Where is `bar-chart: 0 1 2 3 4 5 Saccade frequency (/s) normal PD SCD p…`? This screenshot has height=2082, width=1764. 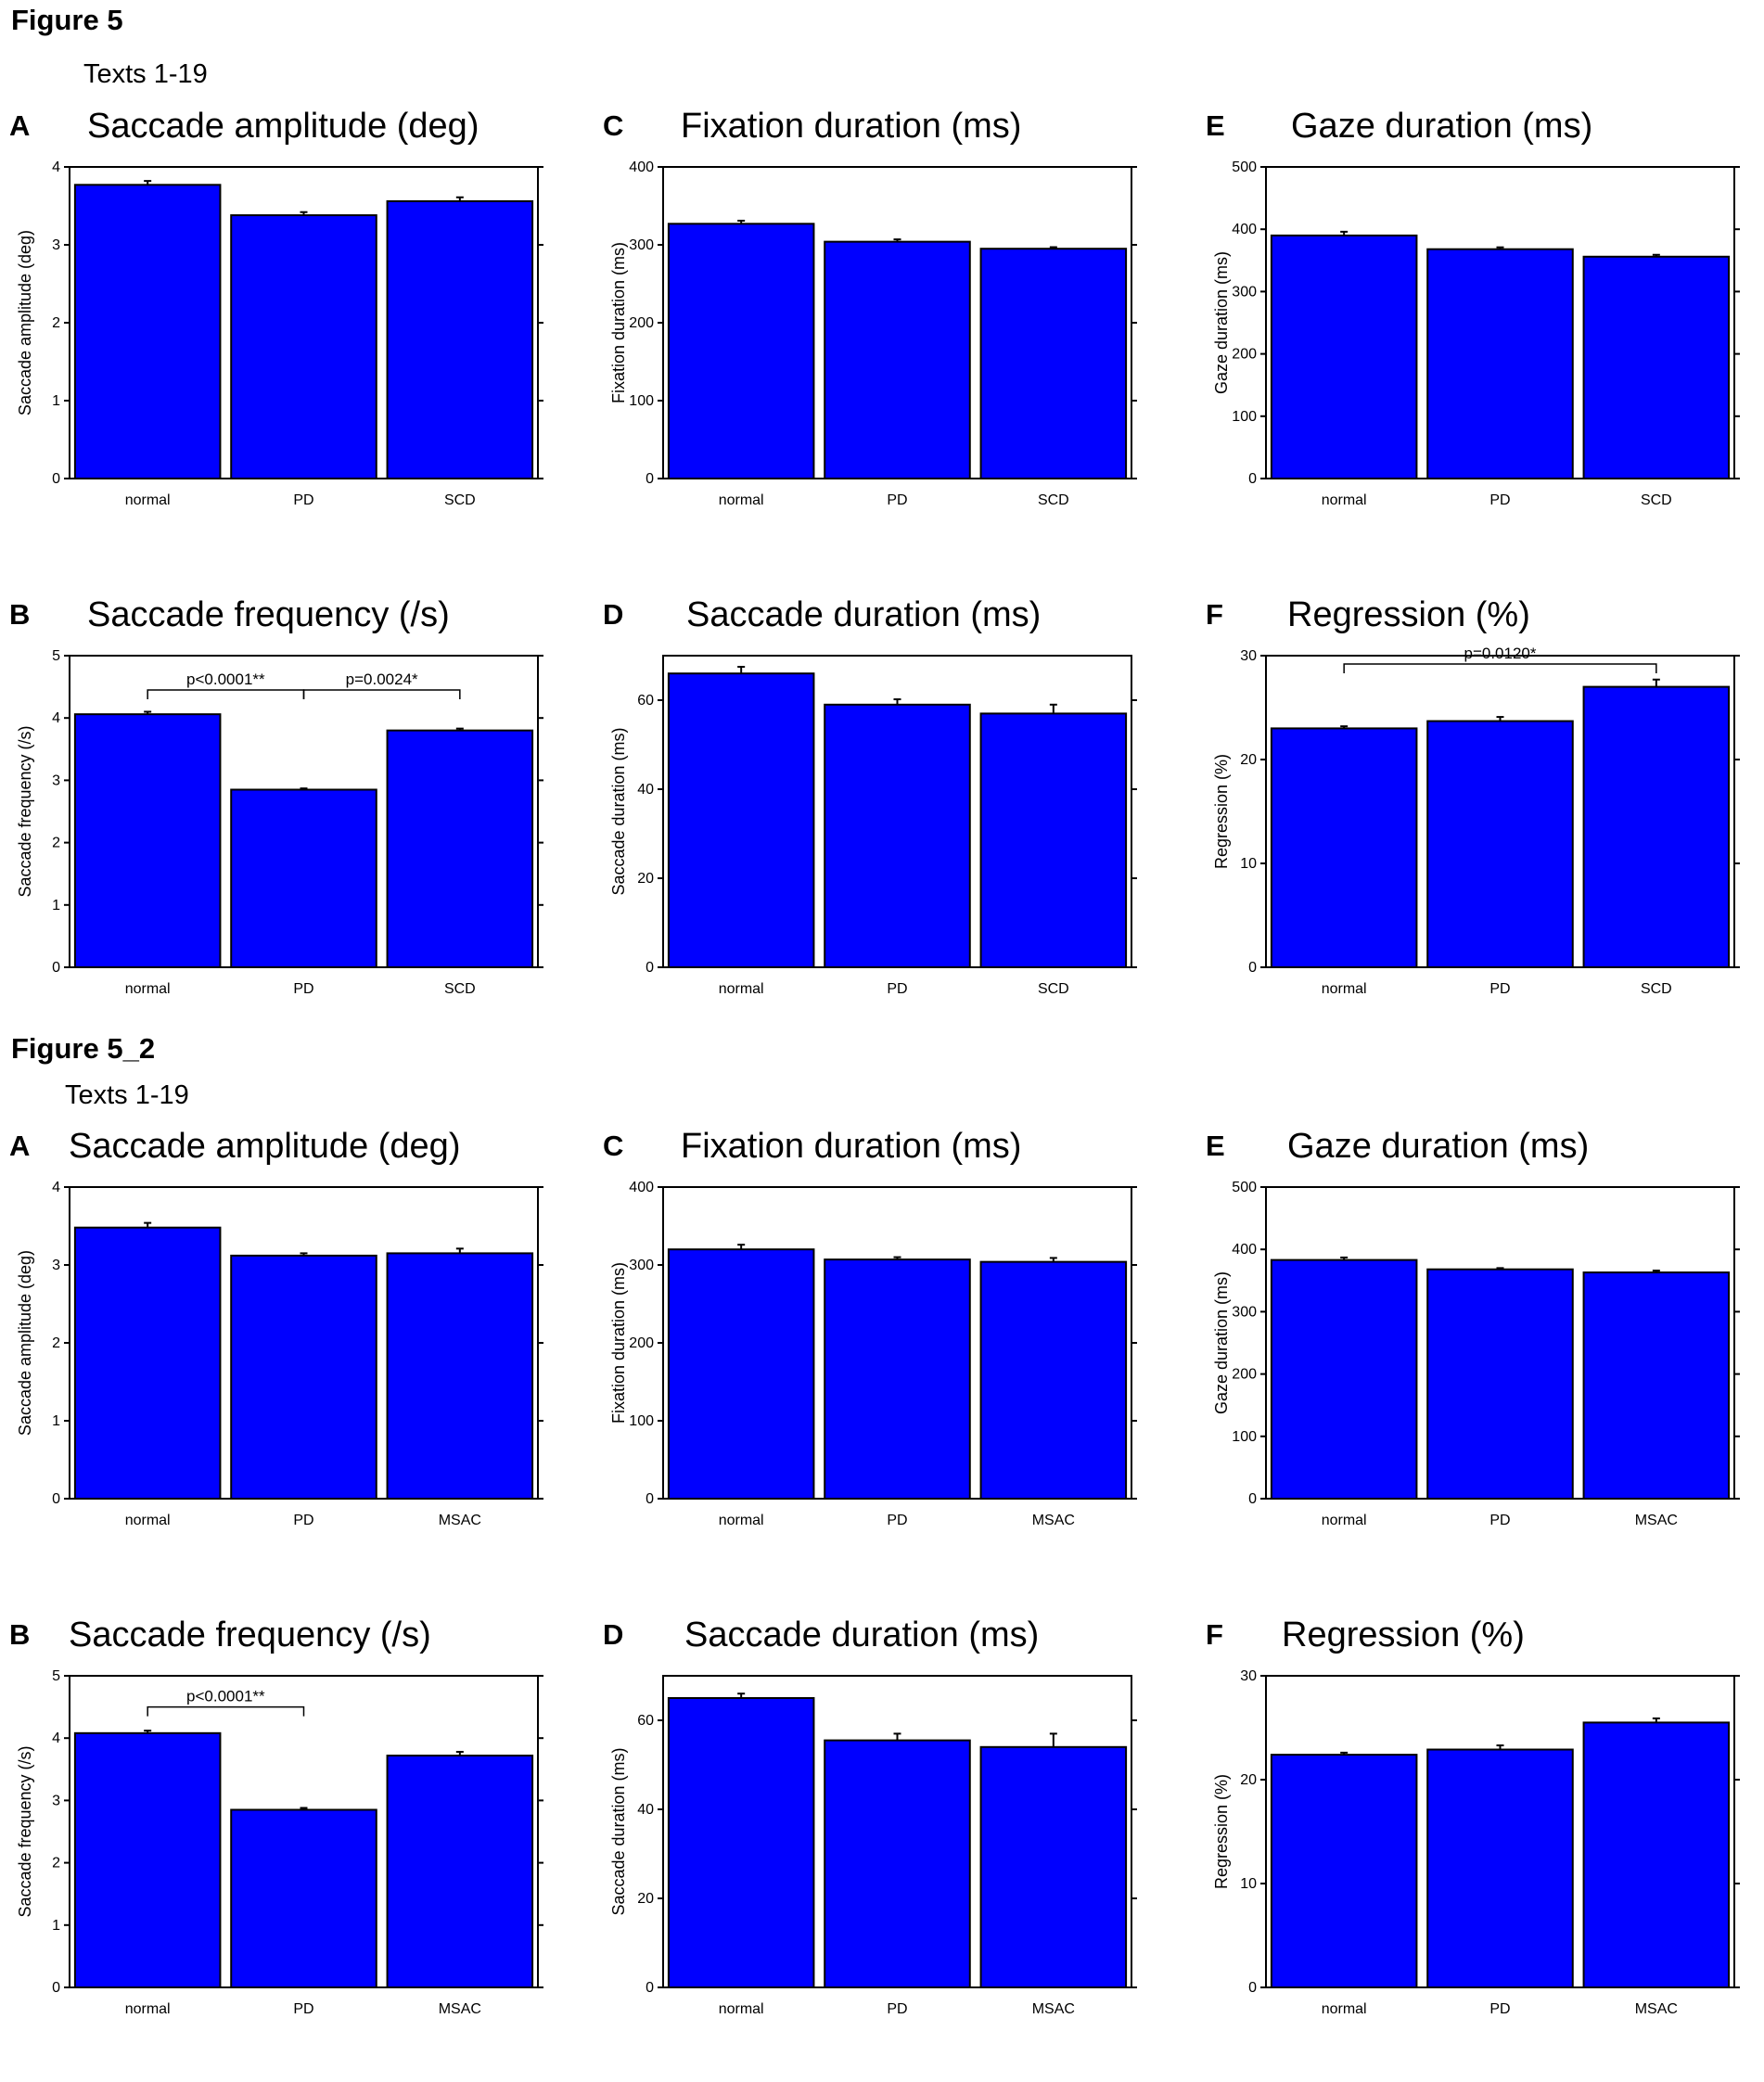 bar-chart: 0 1 2 3 4 5 Saccade frequency (/s) normal PD SCD p… is located at coordinates (279, 822).